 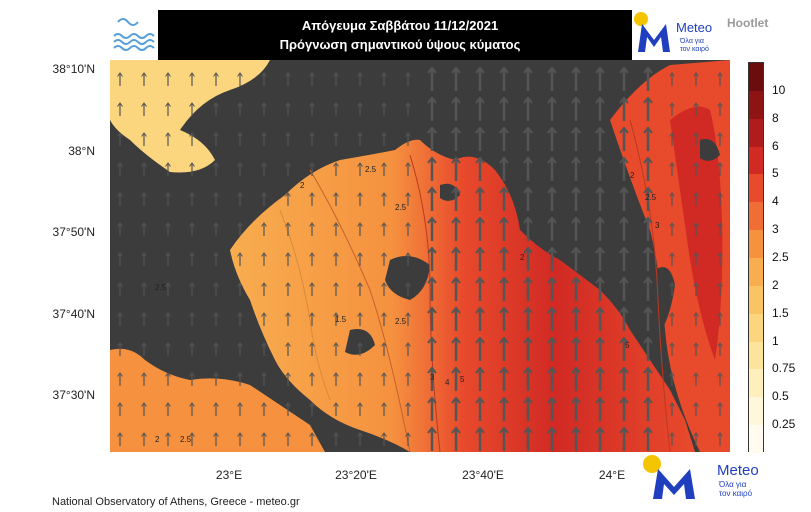 What do you see at coordinates (784, 424) in the screenshot?
I see `colorbar-label: 0.25` at bounding box center [784, 424].